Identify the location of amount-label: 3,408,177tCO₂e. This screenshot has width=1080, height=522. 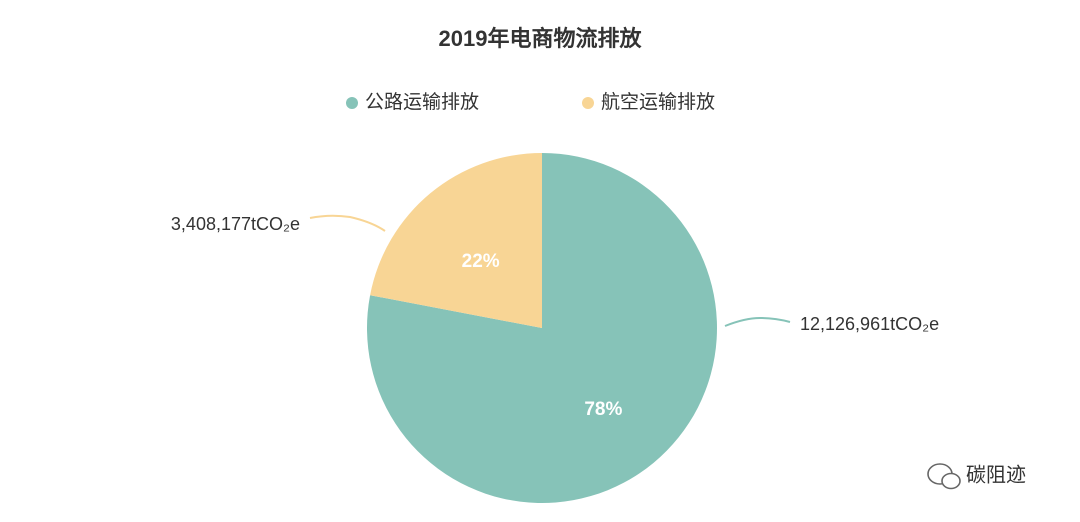
(235, 224).